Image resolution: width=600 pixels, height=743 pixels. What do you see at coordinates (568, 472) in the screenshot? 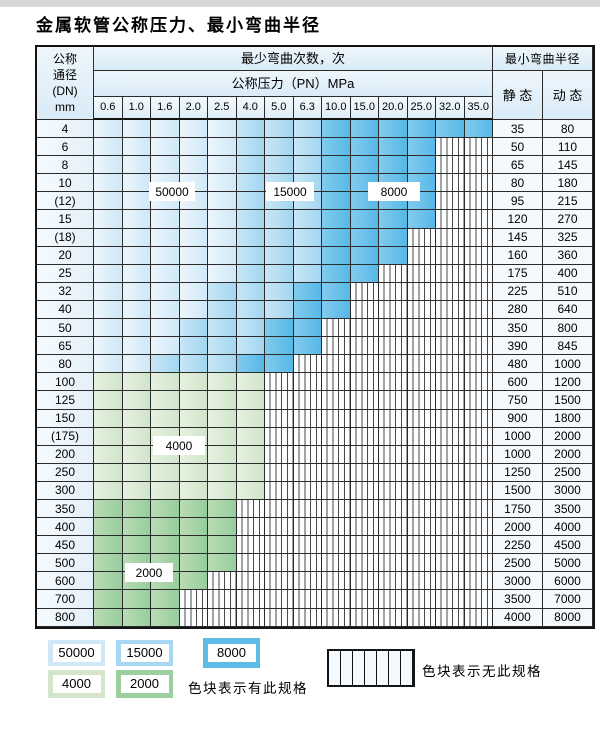
I see `dynamic-radius-value: 2500` at bounding box center [568, 472].